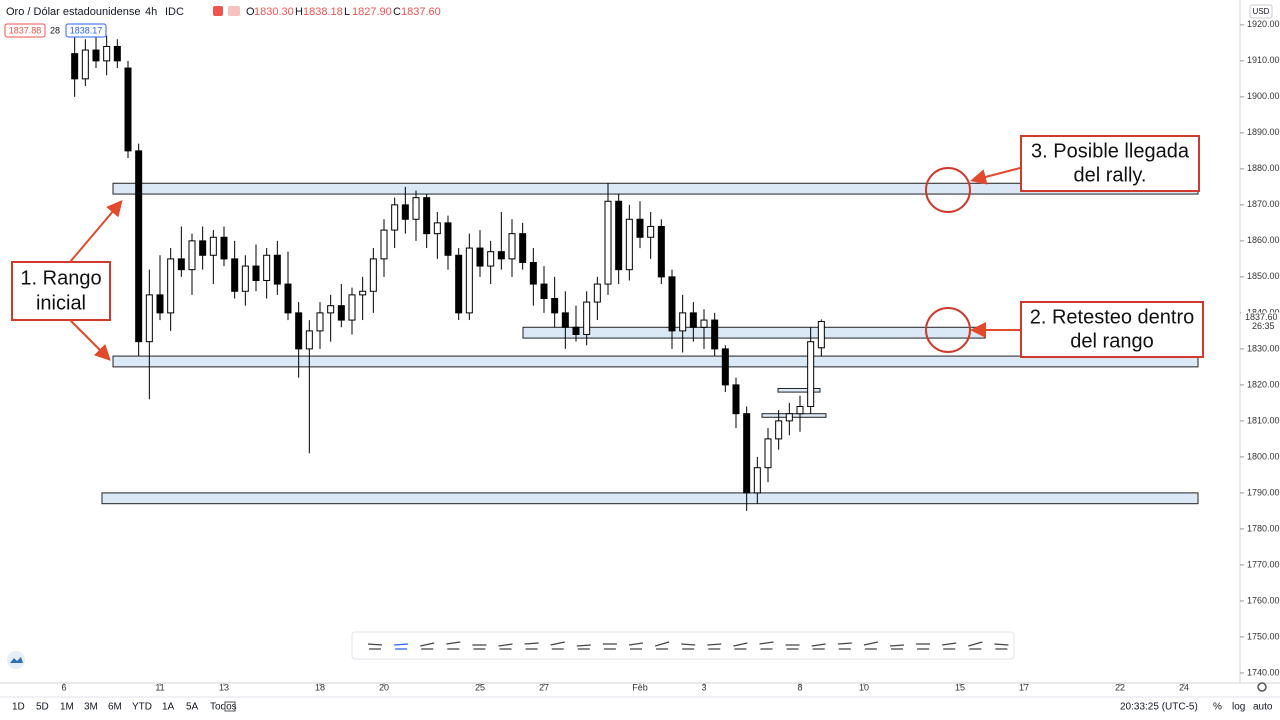 This screenshot has width=1280, height=720. I want to click on auto: auto, so click(1263, 707).